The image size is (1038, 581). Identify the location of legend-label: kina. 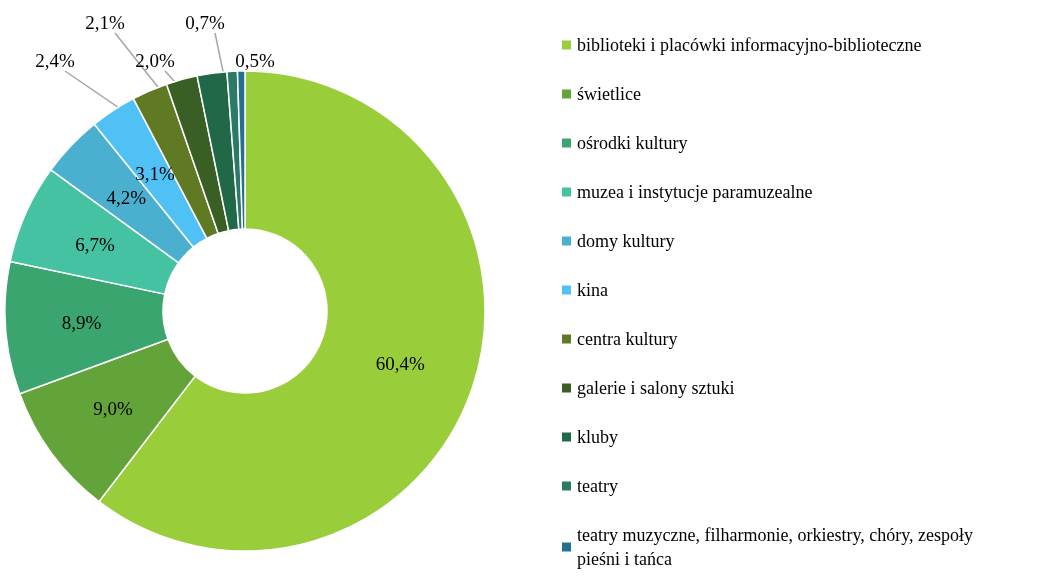
(592, 290).